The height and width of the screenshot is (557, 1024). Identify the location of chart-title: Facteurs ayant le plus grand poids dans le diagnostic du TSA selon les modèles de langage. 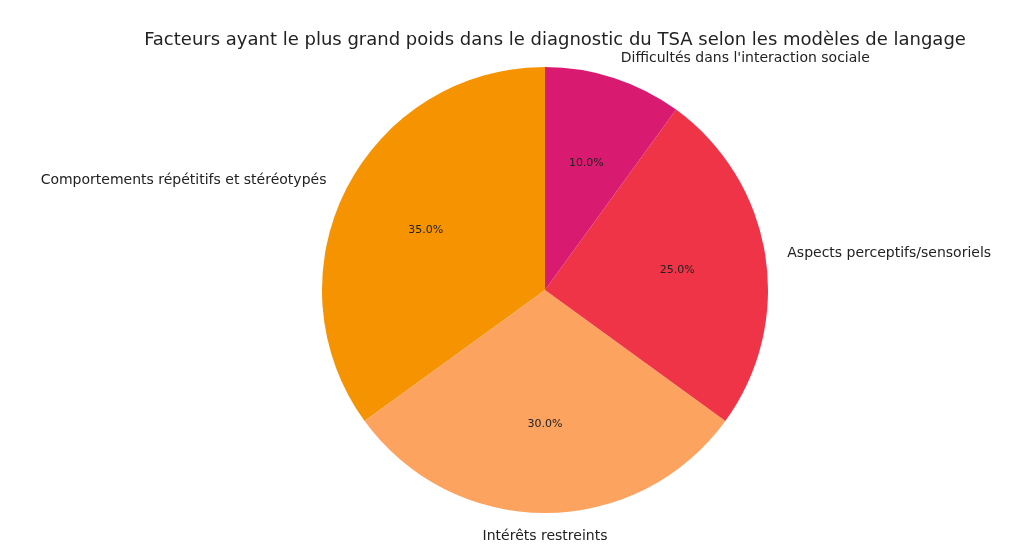
(555, 38).